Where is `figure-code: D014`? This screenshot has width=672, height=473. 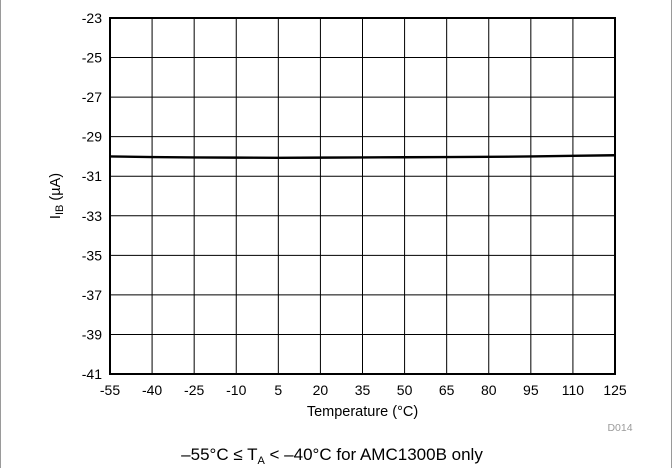
figure-code: D014 is located at coordinates (619, 428).